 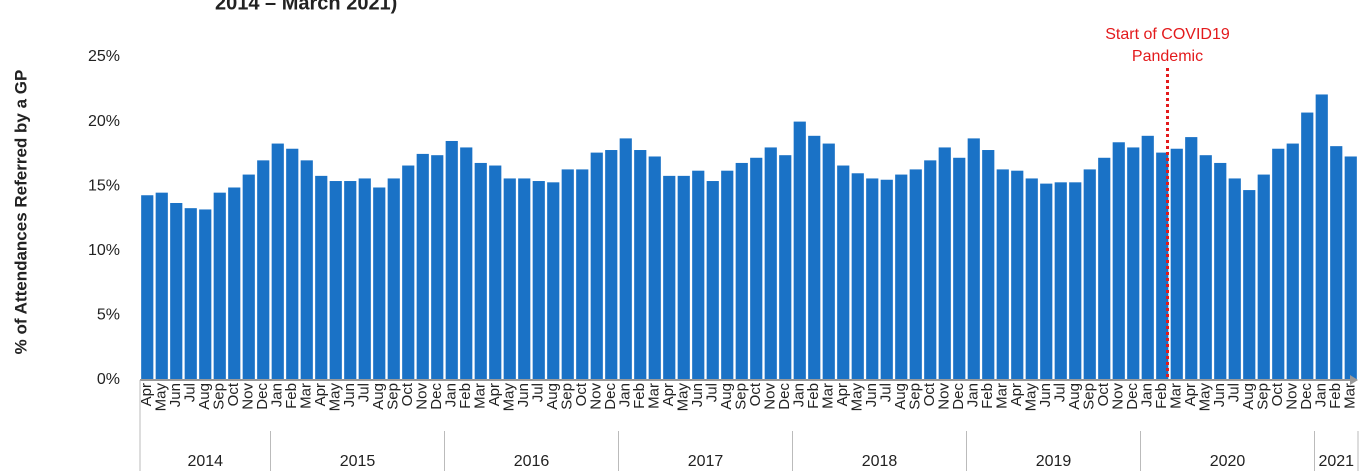 What do you see at coordinates (104, 121) in the screenshot?
I see `y-tick-label: 20%` at bounding box center [104, 121].